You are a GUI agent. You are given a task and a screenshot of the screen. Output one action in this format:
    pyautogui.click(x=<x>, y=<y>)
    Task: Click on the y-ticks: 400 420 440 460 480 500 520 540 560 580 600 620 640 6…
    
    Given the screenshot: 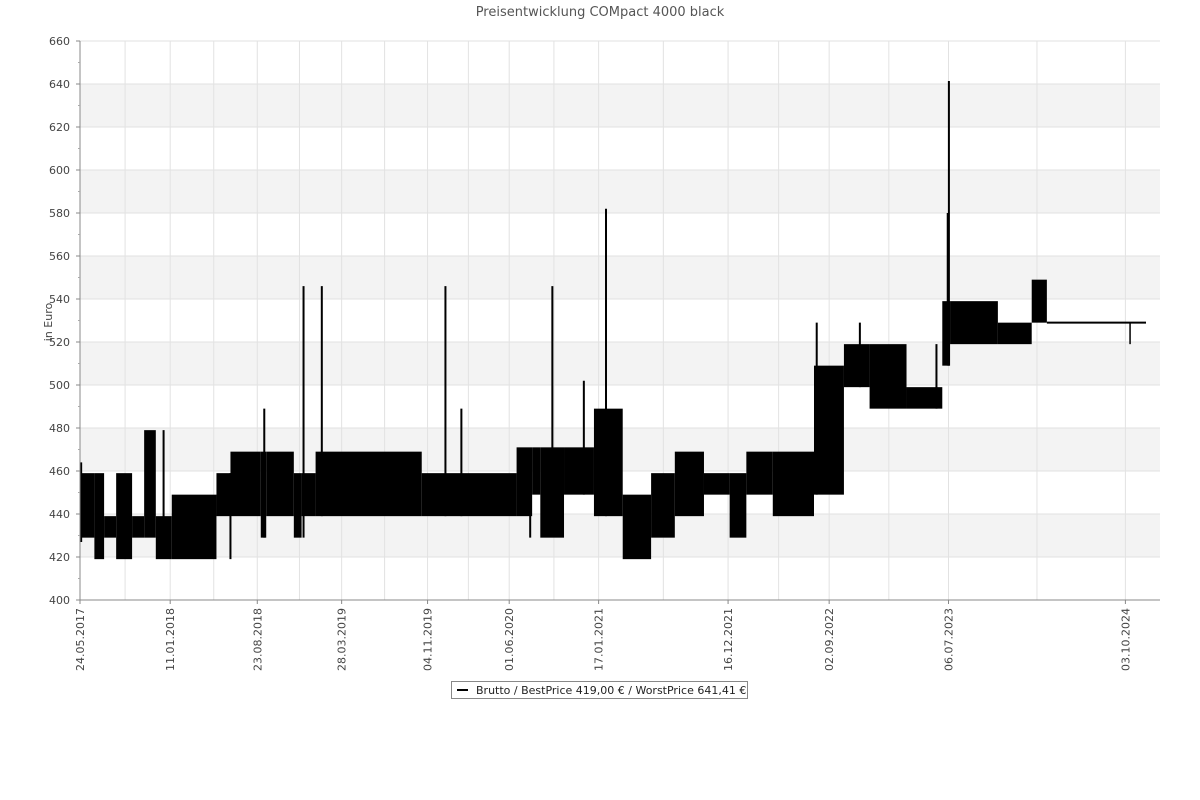 What is the action you would take?
    pyautogui.click(x=64, y=321)
    